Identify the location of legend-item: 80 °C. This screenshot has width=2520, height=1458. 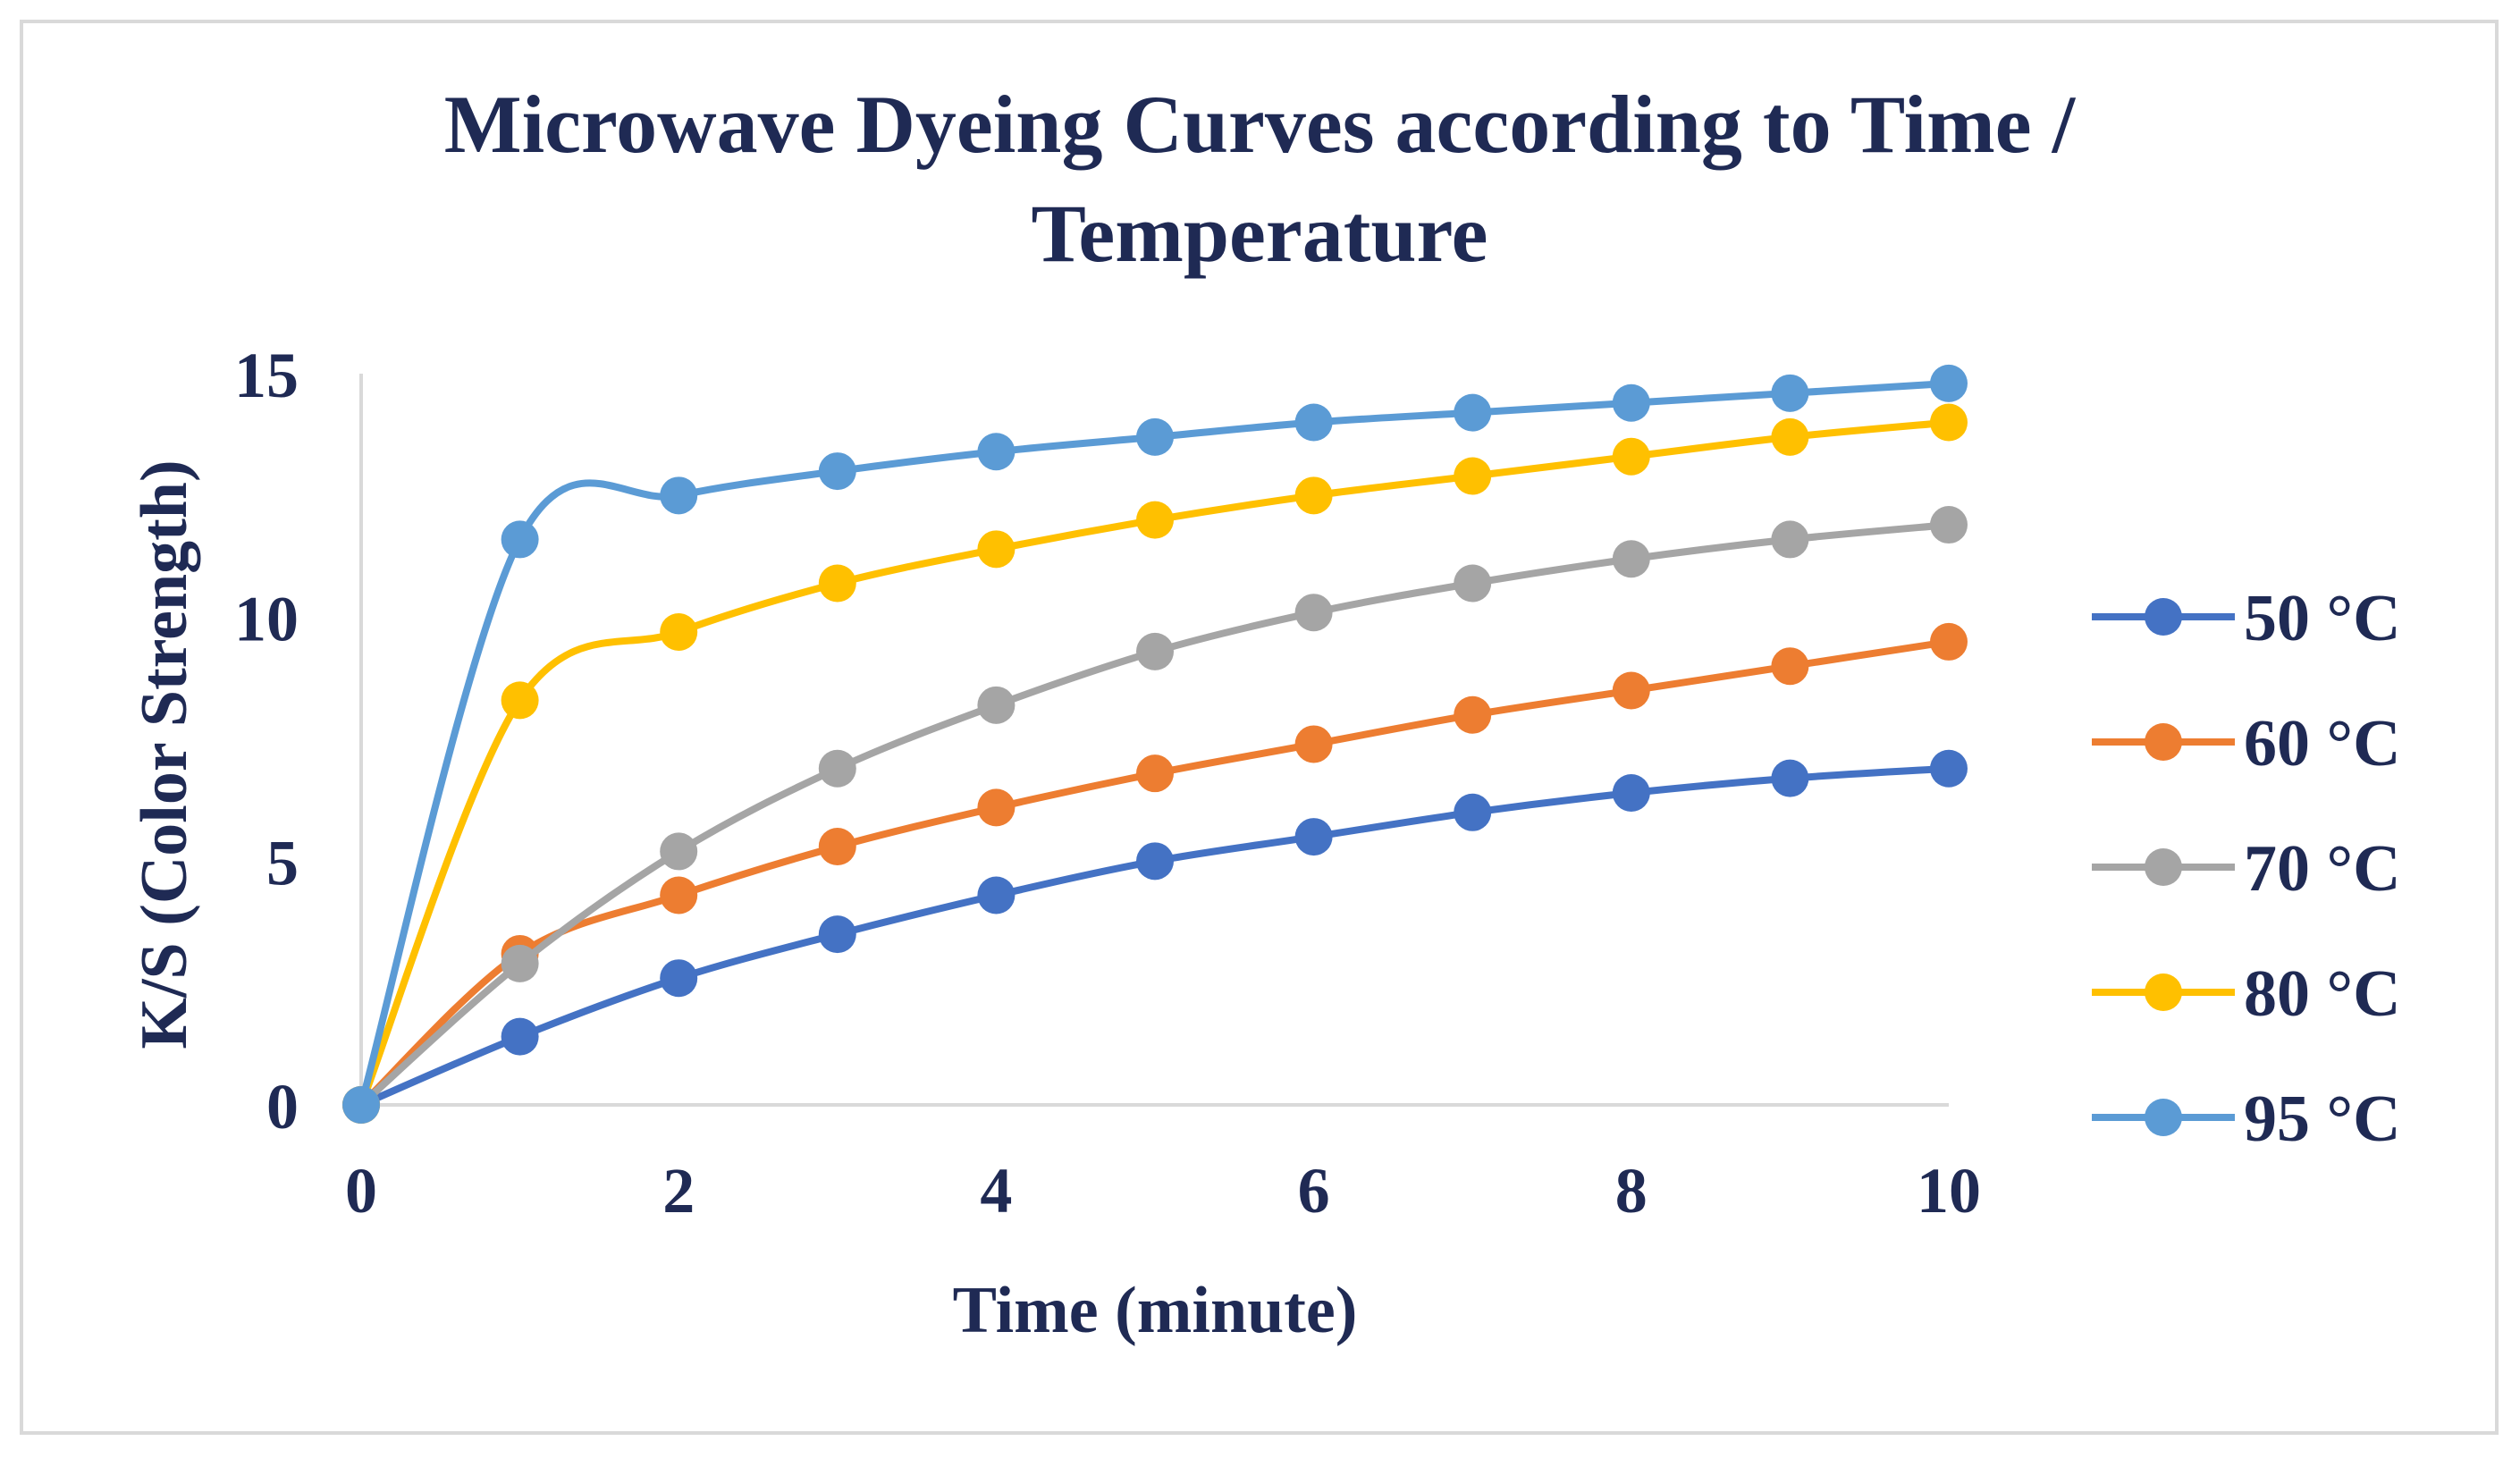
(2247, 994).